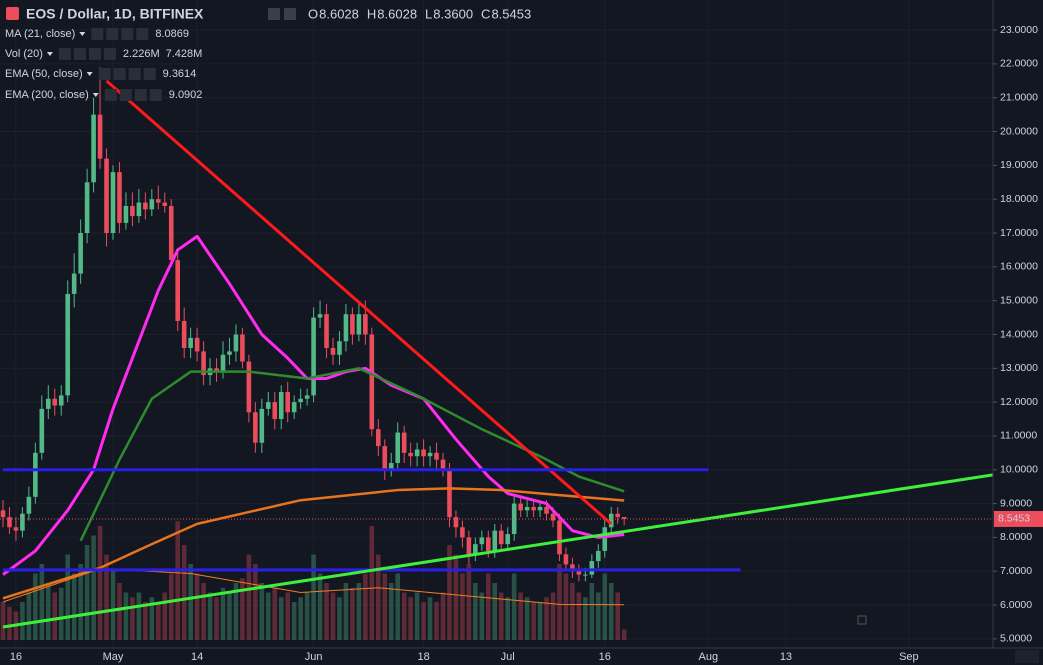 The width and height of the screenshot is (1043, 665). What do you see at coordinates (453, 13) in the screenshot?
I see `ohlc-value: 8.3600` at bounding box center [453, 13].